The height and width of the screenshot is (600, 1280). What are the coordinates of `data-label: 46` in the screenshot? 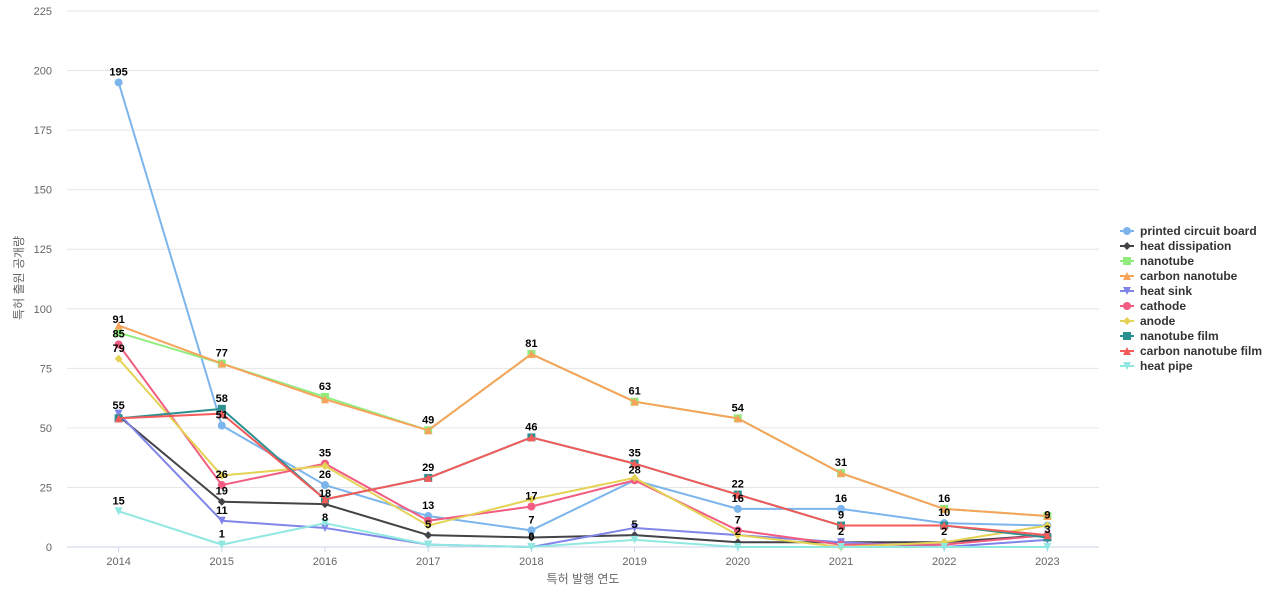 It's located at (531, 427).